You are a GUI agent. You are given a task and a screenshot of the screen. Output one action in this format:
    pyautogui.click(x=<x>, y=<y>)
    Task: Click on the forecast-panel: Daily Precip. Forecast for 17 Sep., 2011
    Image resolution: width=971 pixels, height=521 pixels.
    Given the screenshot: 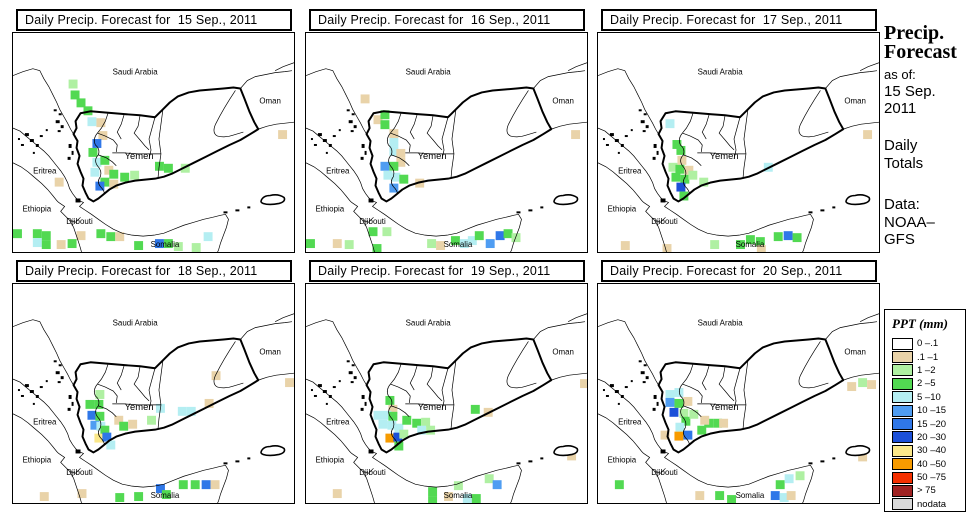 What is the action you would take?
    pyautogui.click(x=738, y=131)
    